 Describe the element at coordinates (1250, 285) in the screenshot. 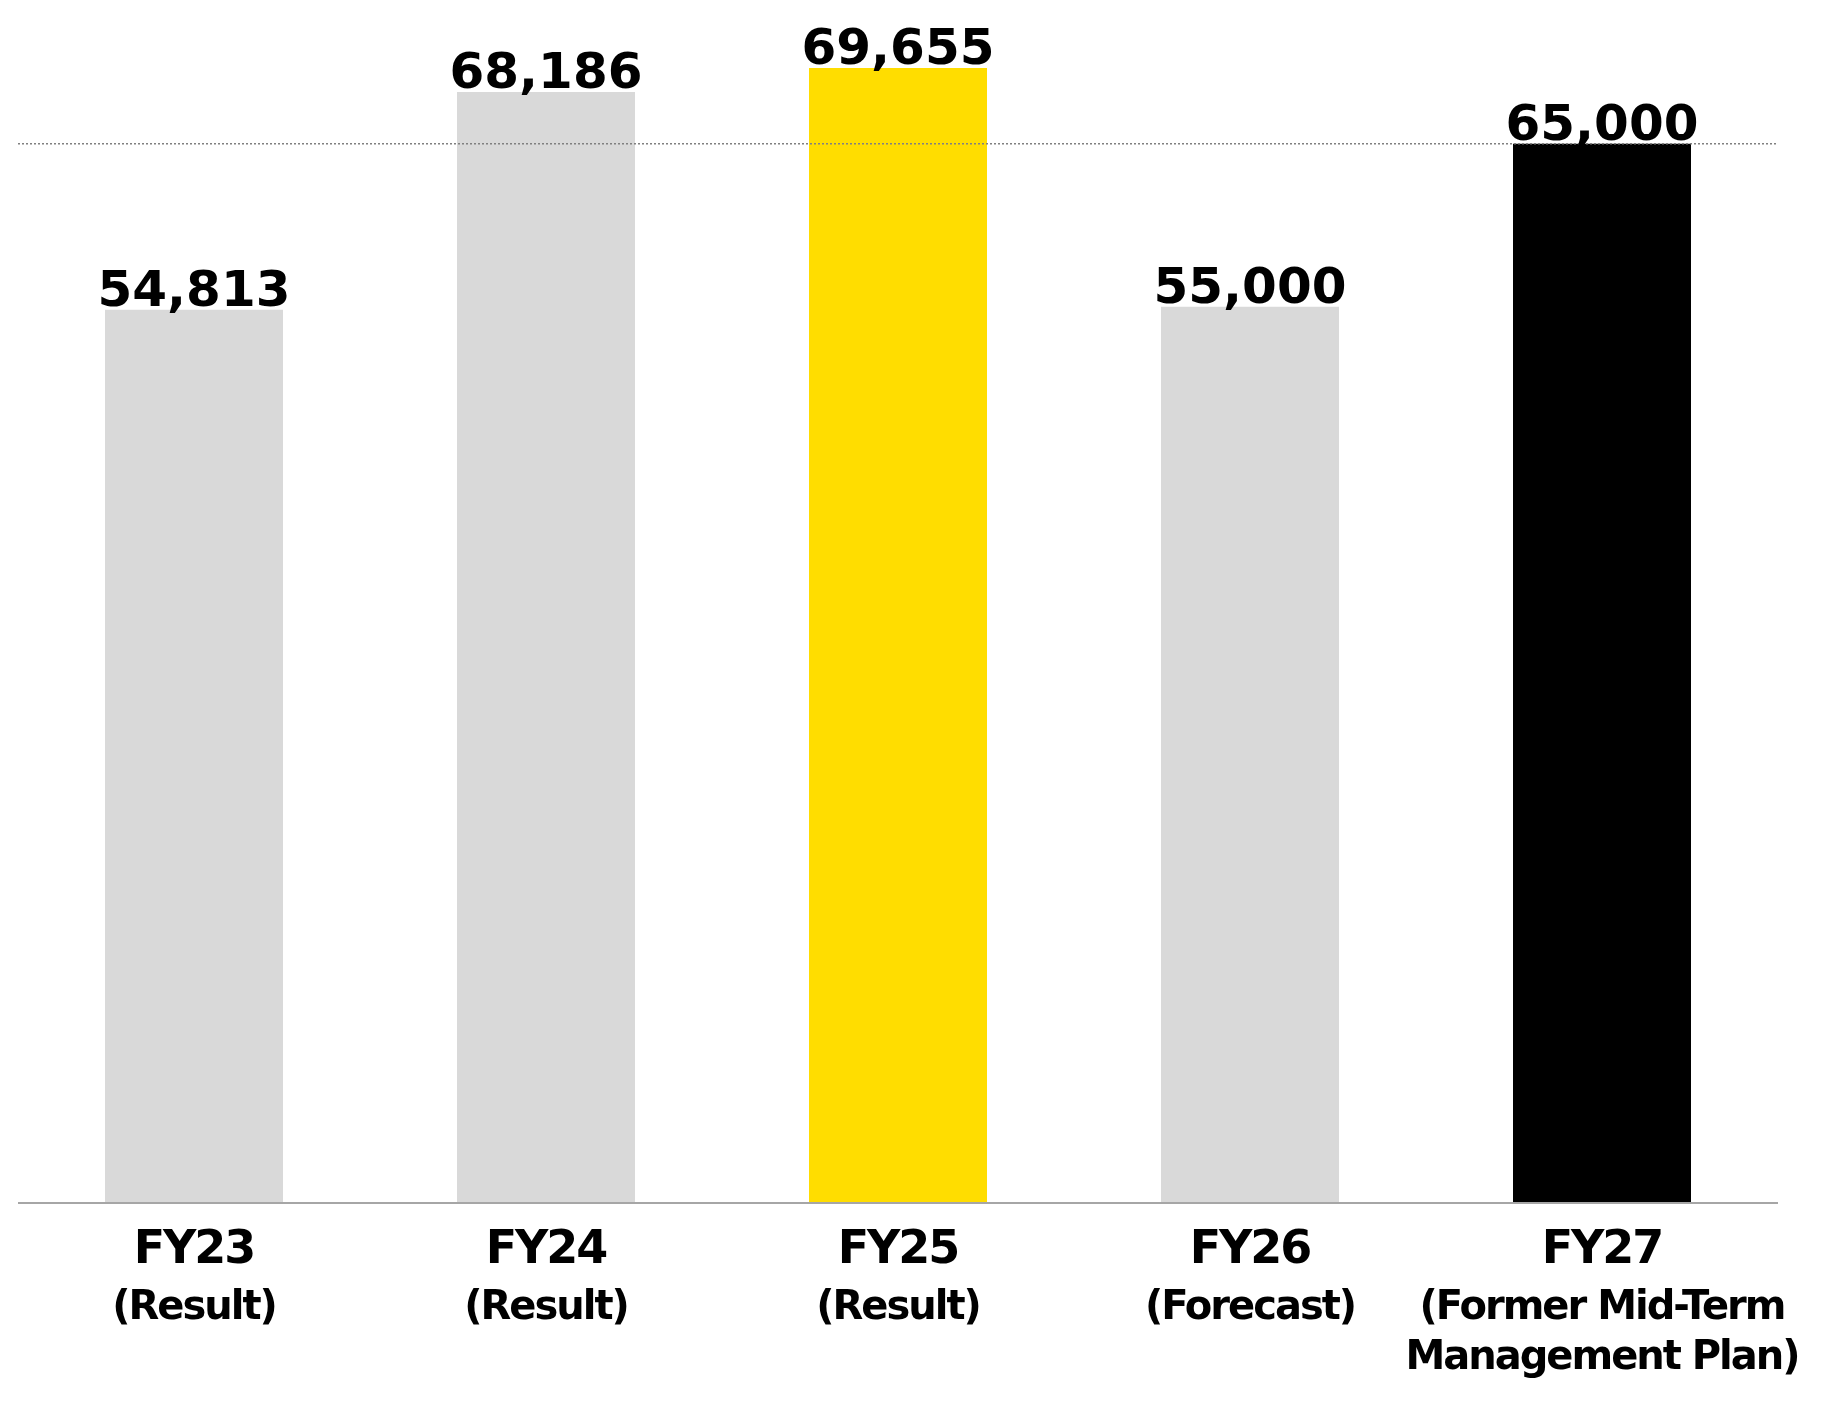

I see `data-label: 55,000` at that location.